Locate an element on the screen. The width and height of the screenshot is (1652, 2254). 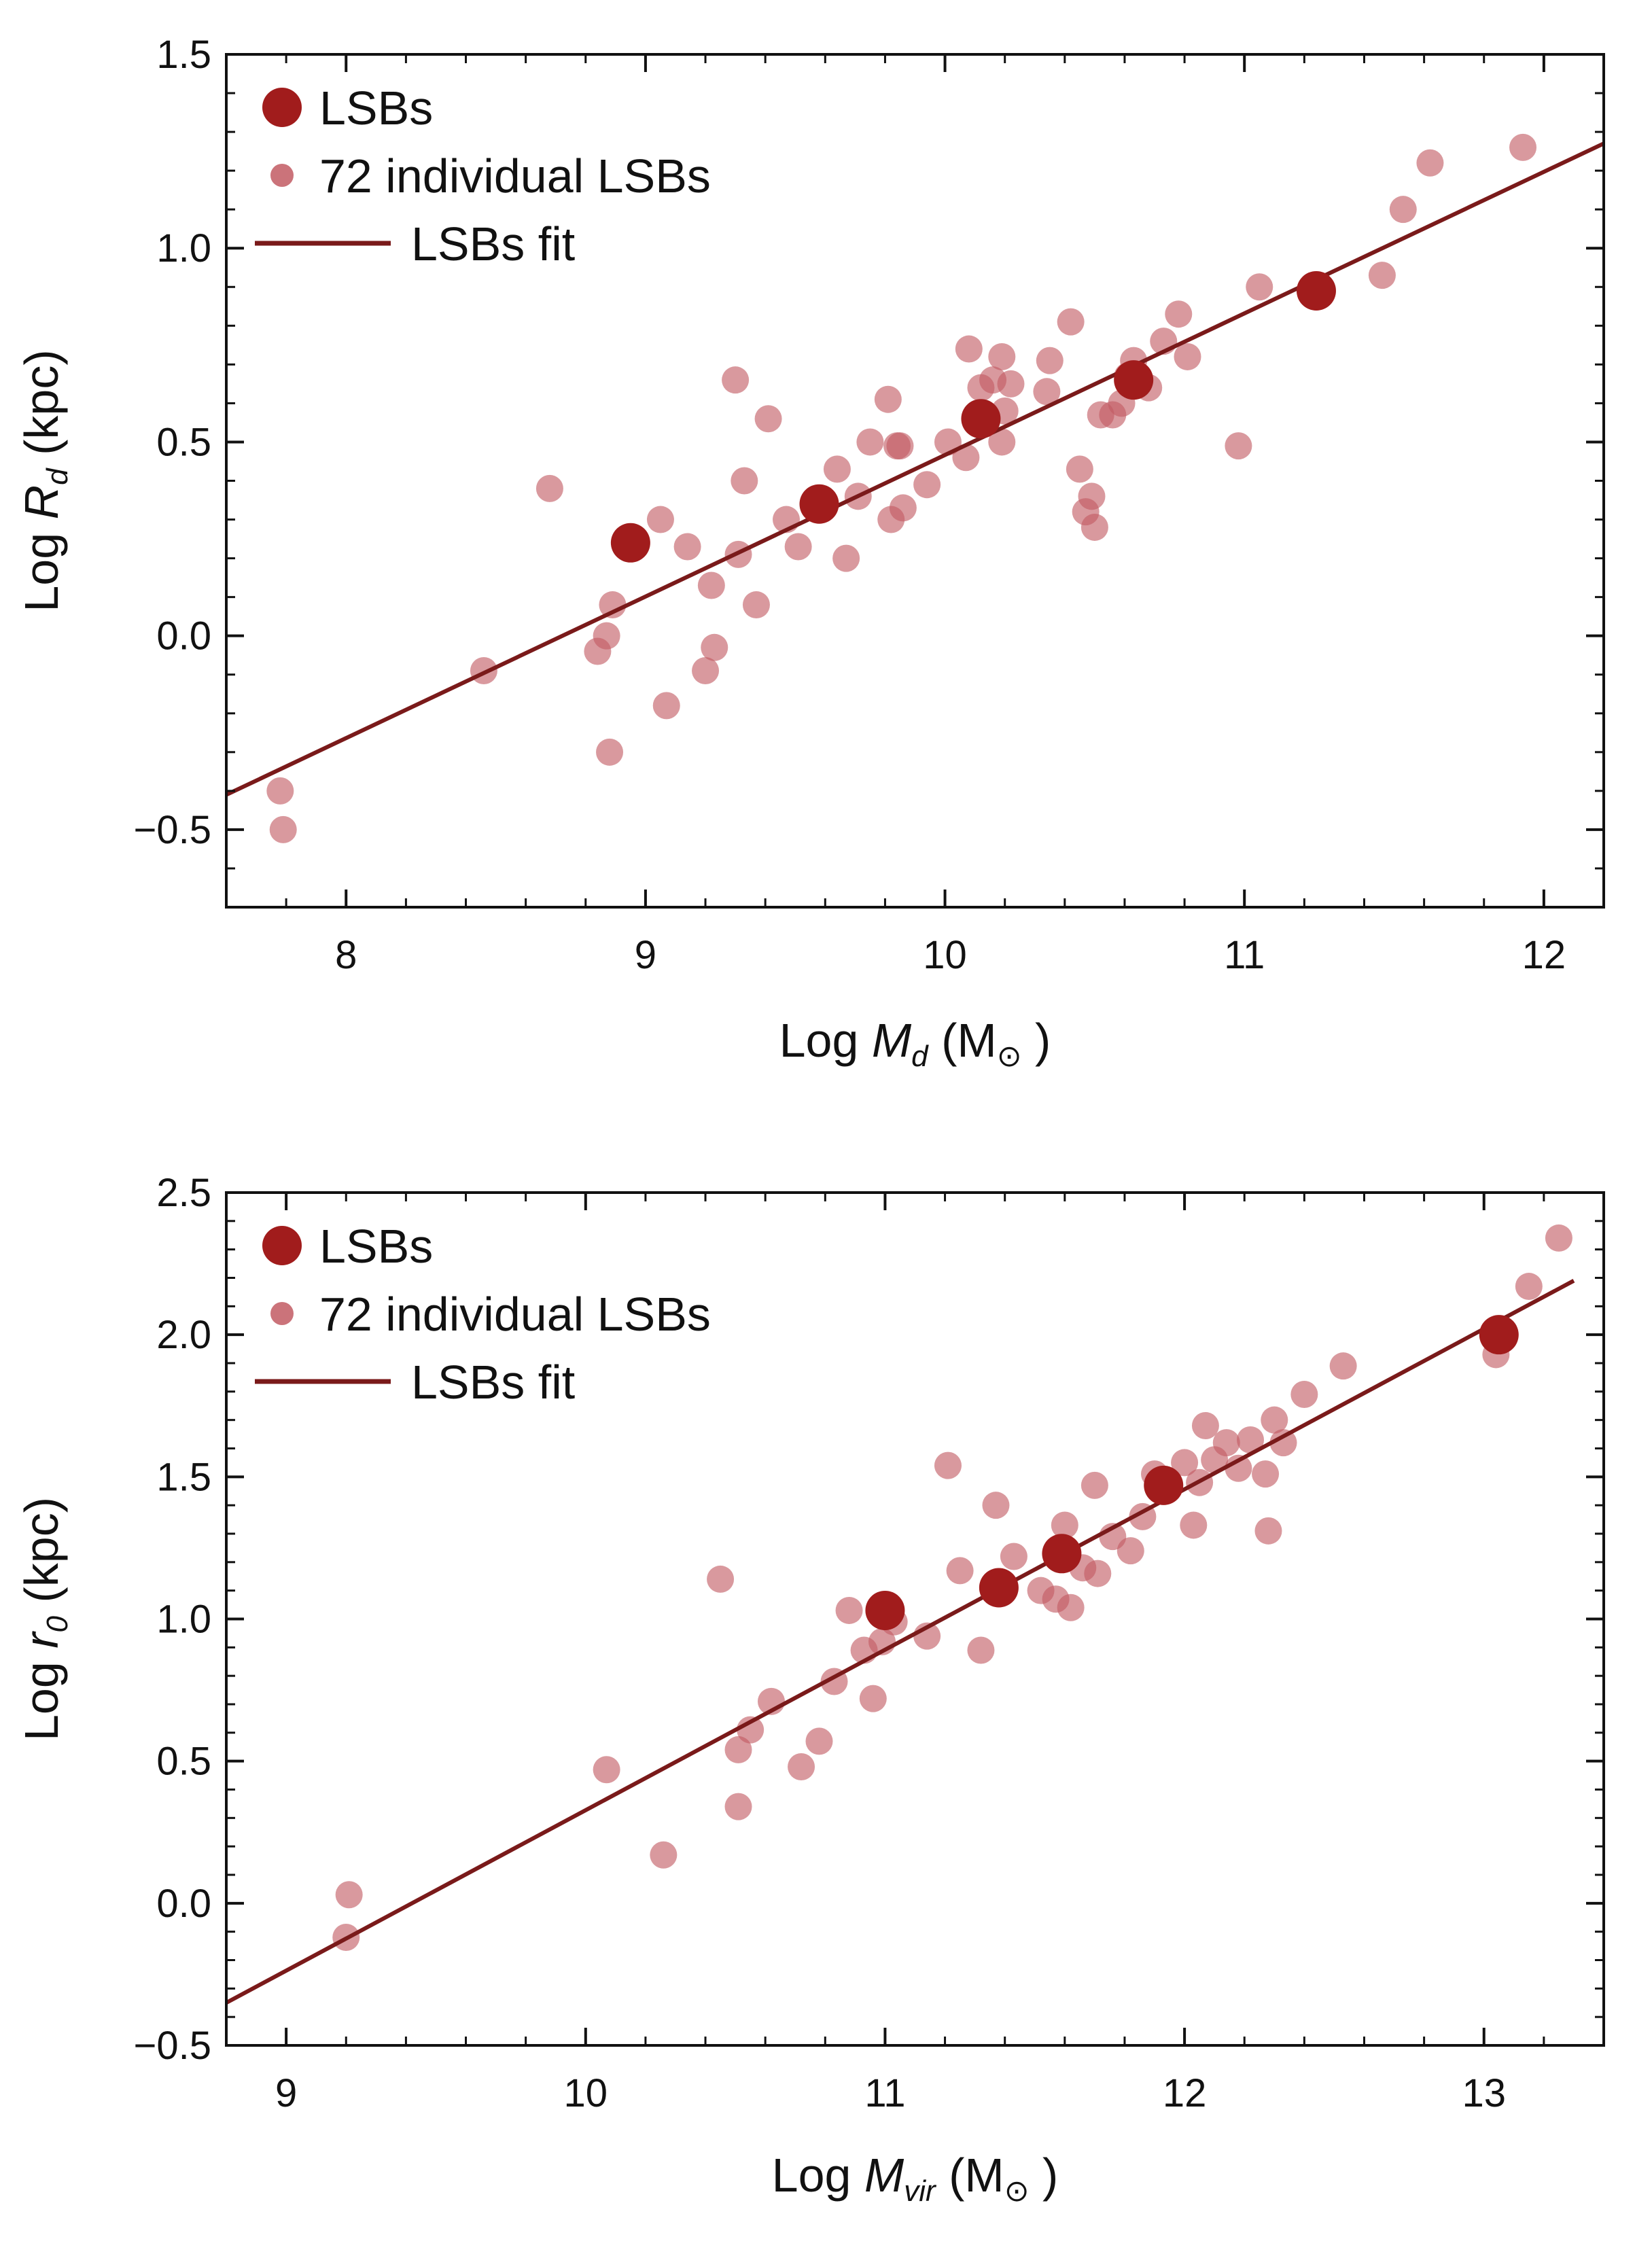
legend: LSBs 72 individual LSBs LSBs fit is located at coordinates (483, 1314).